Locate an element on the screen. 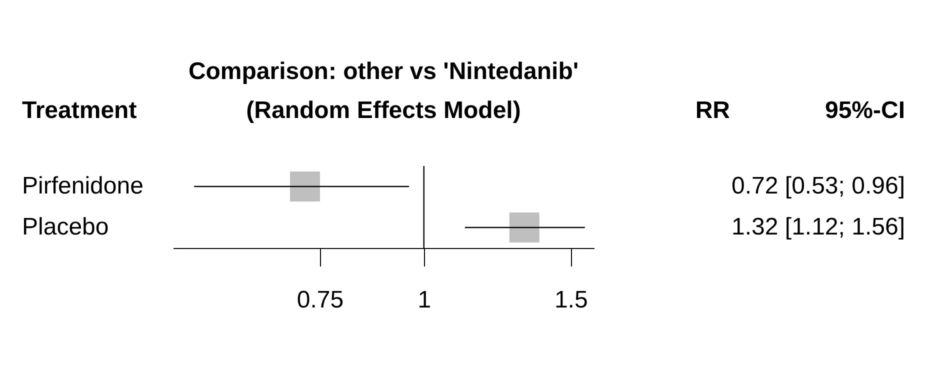 The width and height of the screenshot is (945, 366). y-axis-title: Treatment is located at coordinates (79, 110).